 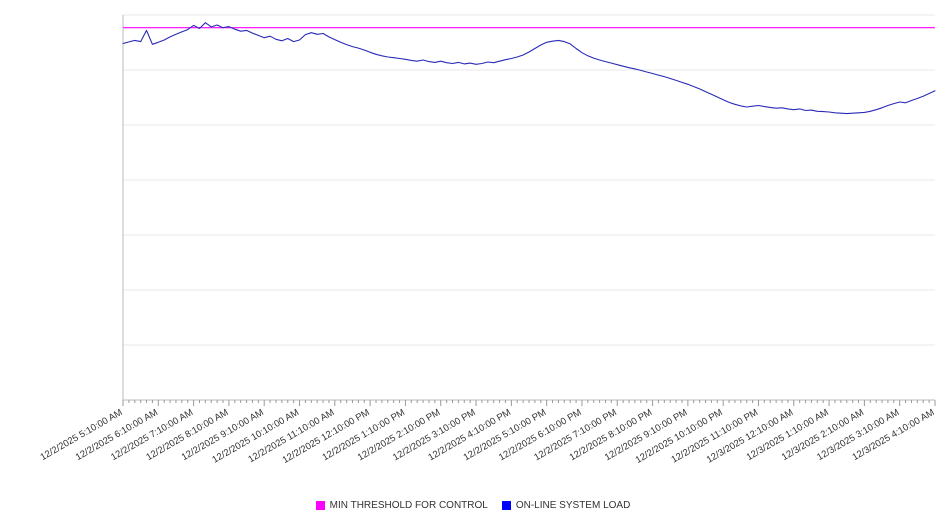 What do you see at coordinates (506, 505) in the screenshot?
I see `legend-swatch-system-load` at bounding box center [506, 505].